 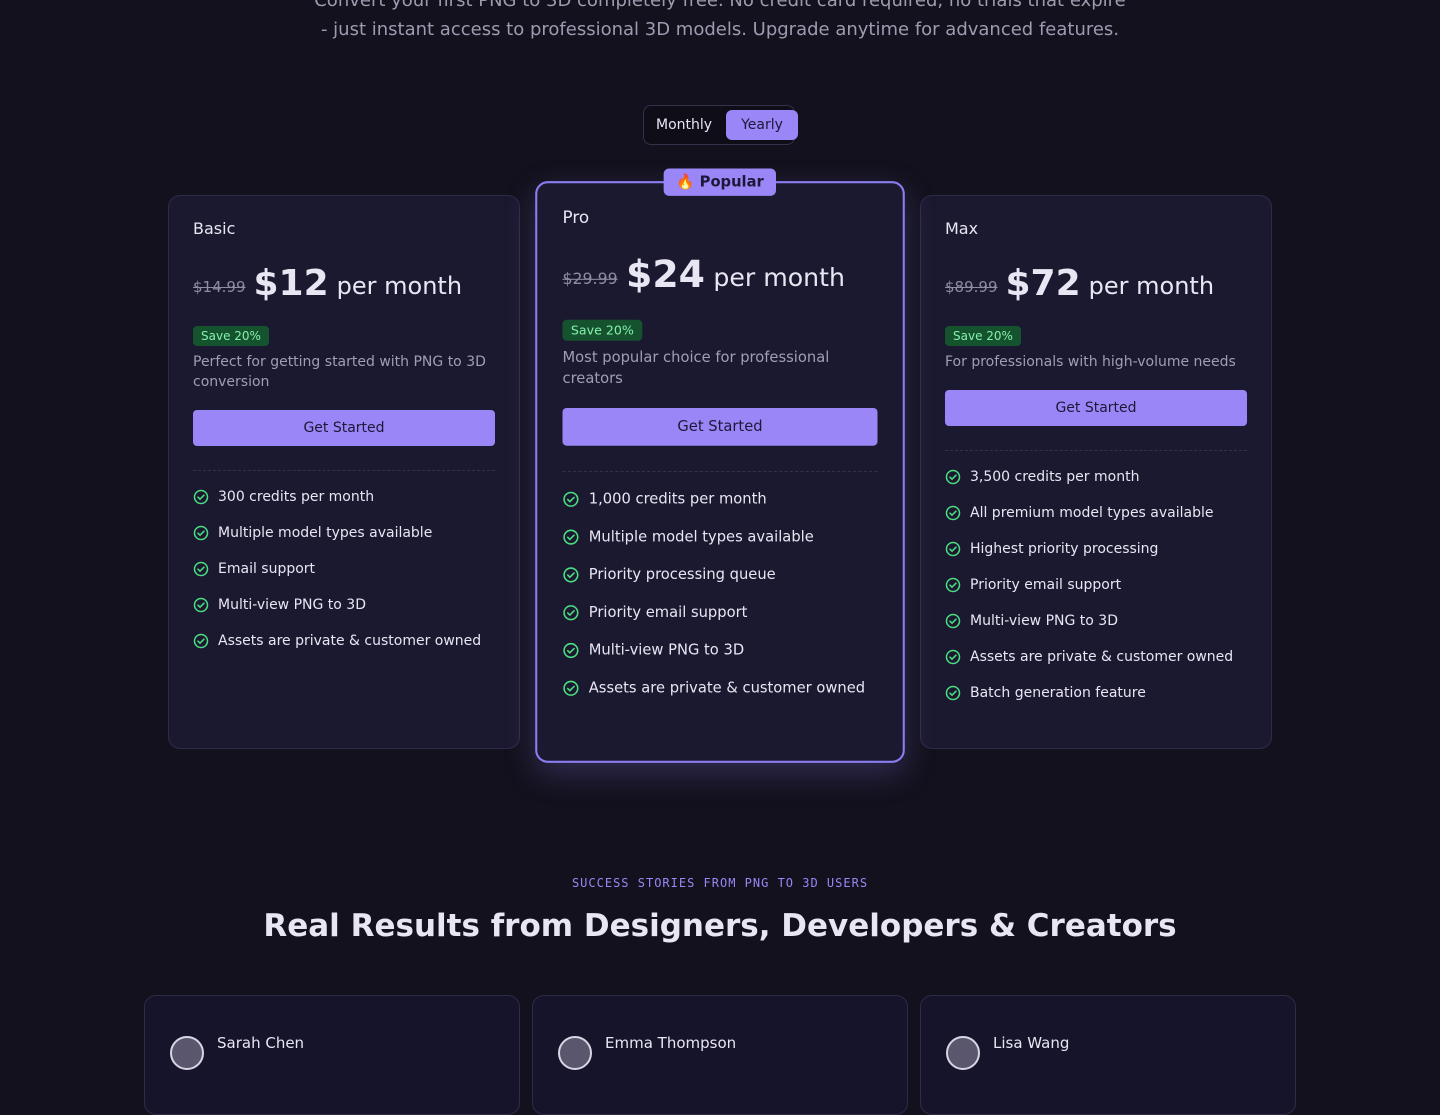 What do you see at coordinates (762, 125) in the screenshot?
I see `billing-option: Yearly` at bounding box center [762, 125].